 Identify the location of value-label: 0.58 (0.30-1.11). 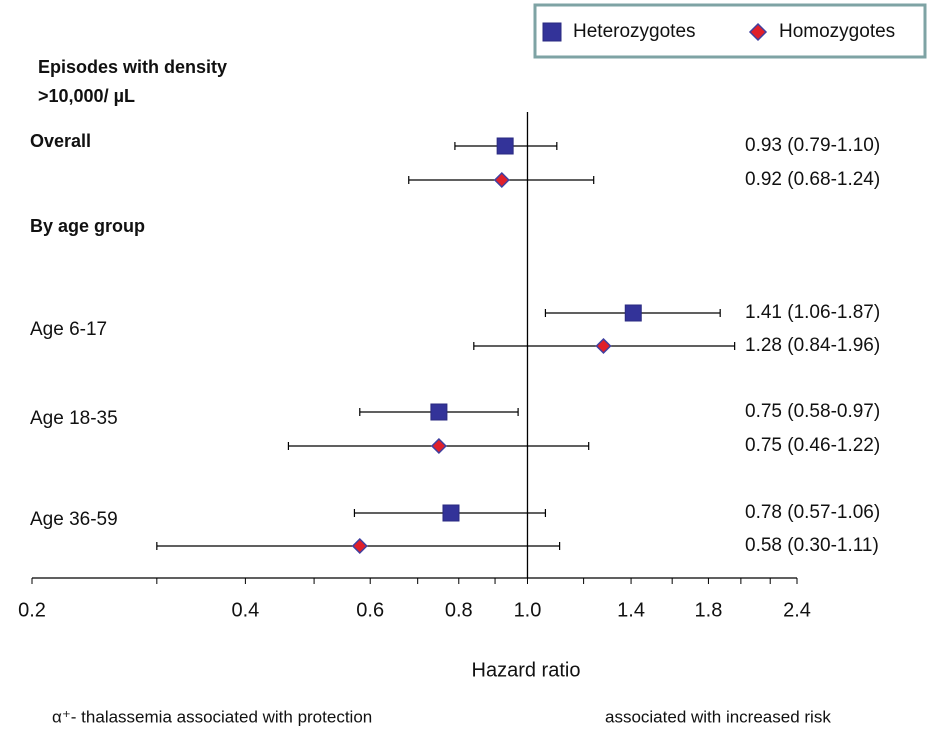
(812, 545).